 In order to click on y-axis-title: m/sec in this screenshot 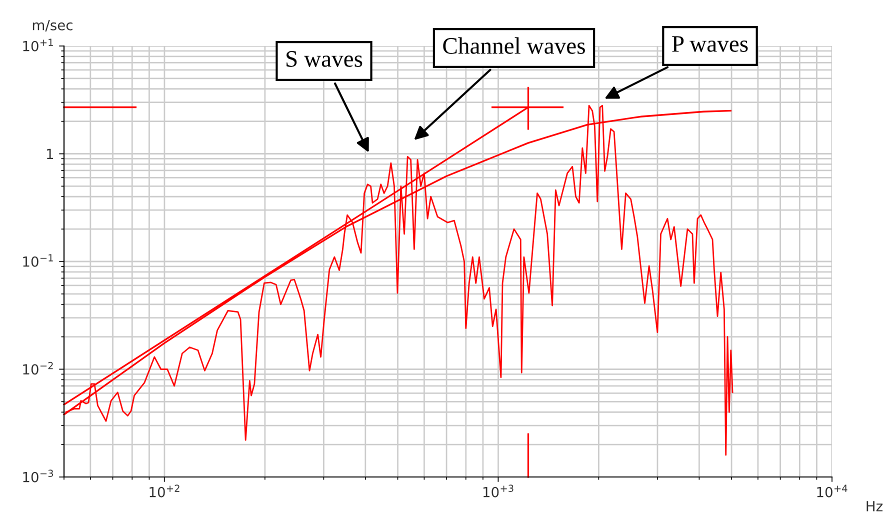, I will do `click(52, 26)`.